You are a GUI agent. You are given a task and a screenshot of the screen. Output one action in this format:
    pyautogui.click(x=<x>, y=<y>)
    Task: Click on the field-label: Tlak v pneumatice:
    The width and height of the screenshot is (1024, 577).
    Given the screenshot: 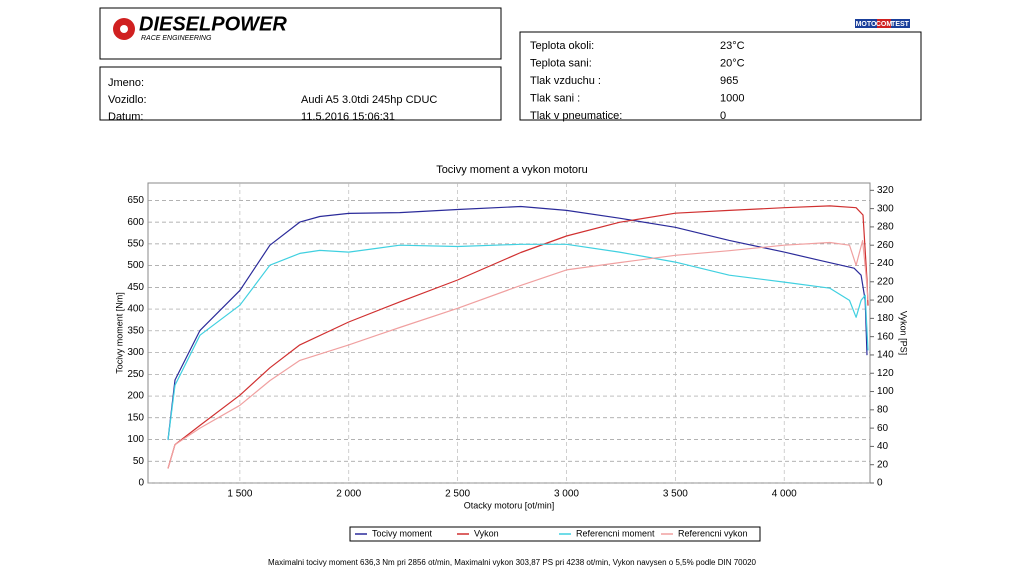 What is the action you would take?
    pyautogui.click(x=576, y=116)
    